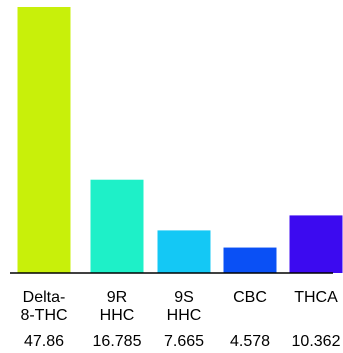 The width and height of the screenshot is (343, 353). What do you see at coordinates (316, 341) in the screenshot?
I see `value-label-4: 10.362` at bounding box center [316, 341].